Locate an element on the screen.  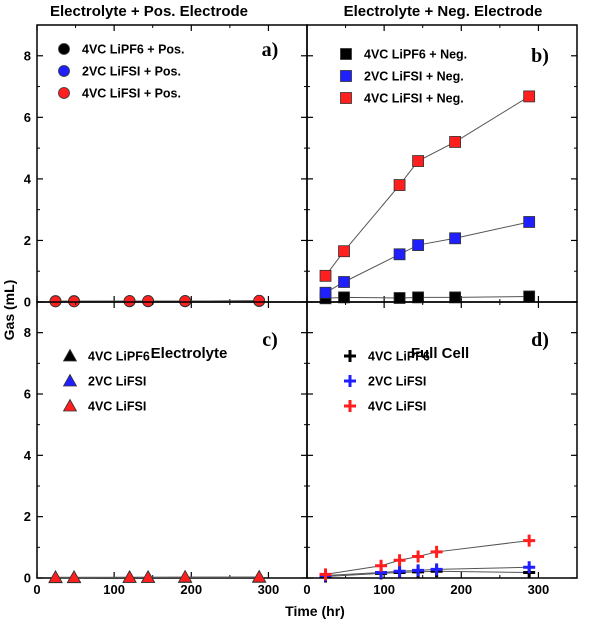
legend-entry: 2VC LiFSI + Neg. is located at coordinates (402, 77).